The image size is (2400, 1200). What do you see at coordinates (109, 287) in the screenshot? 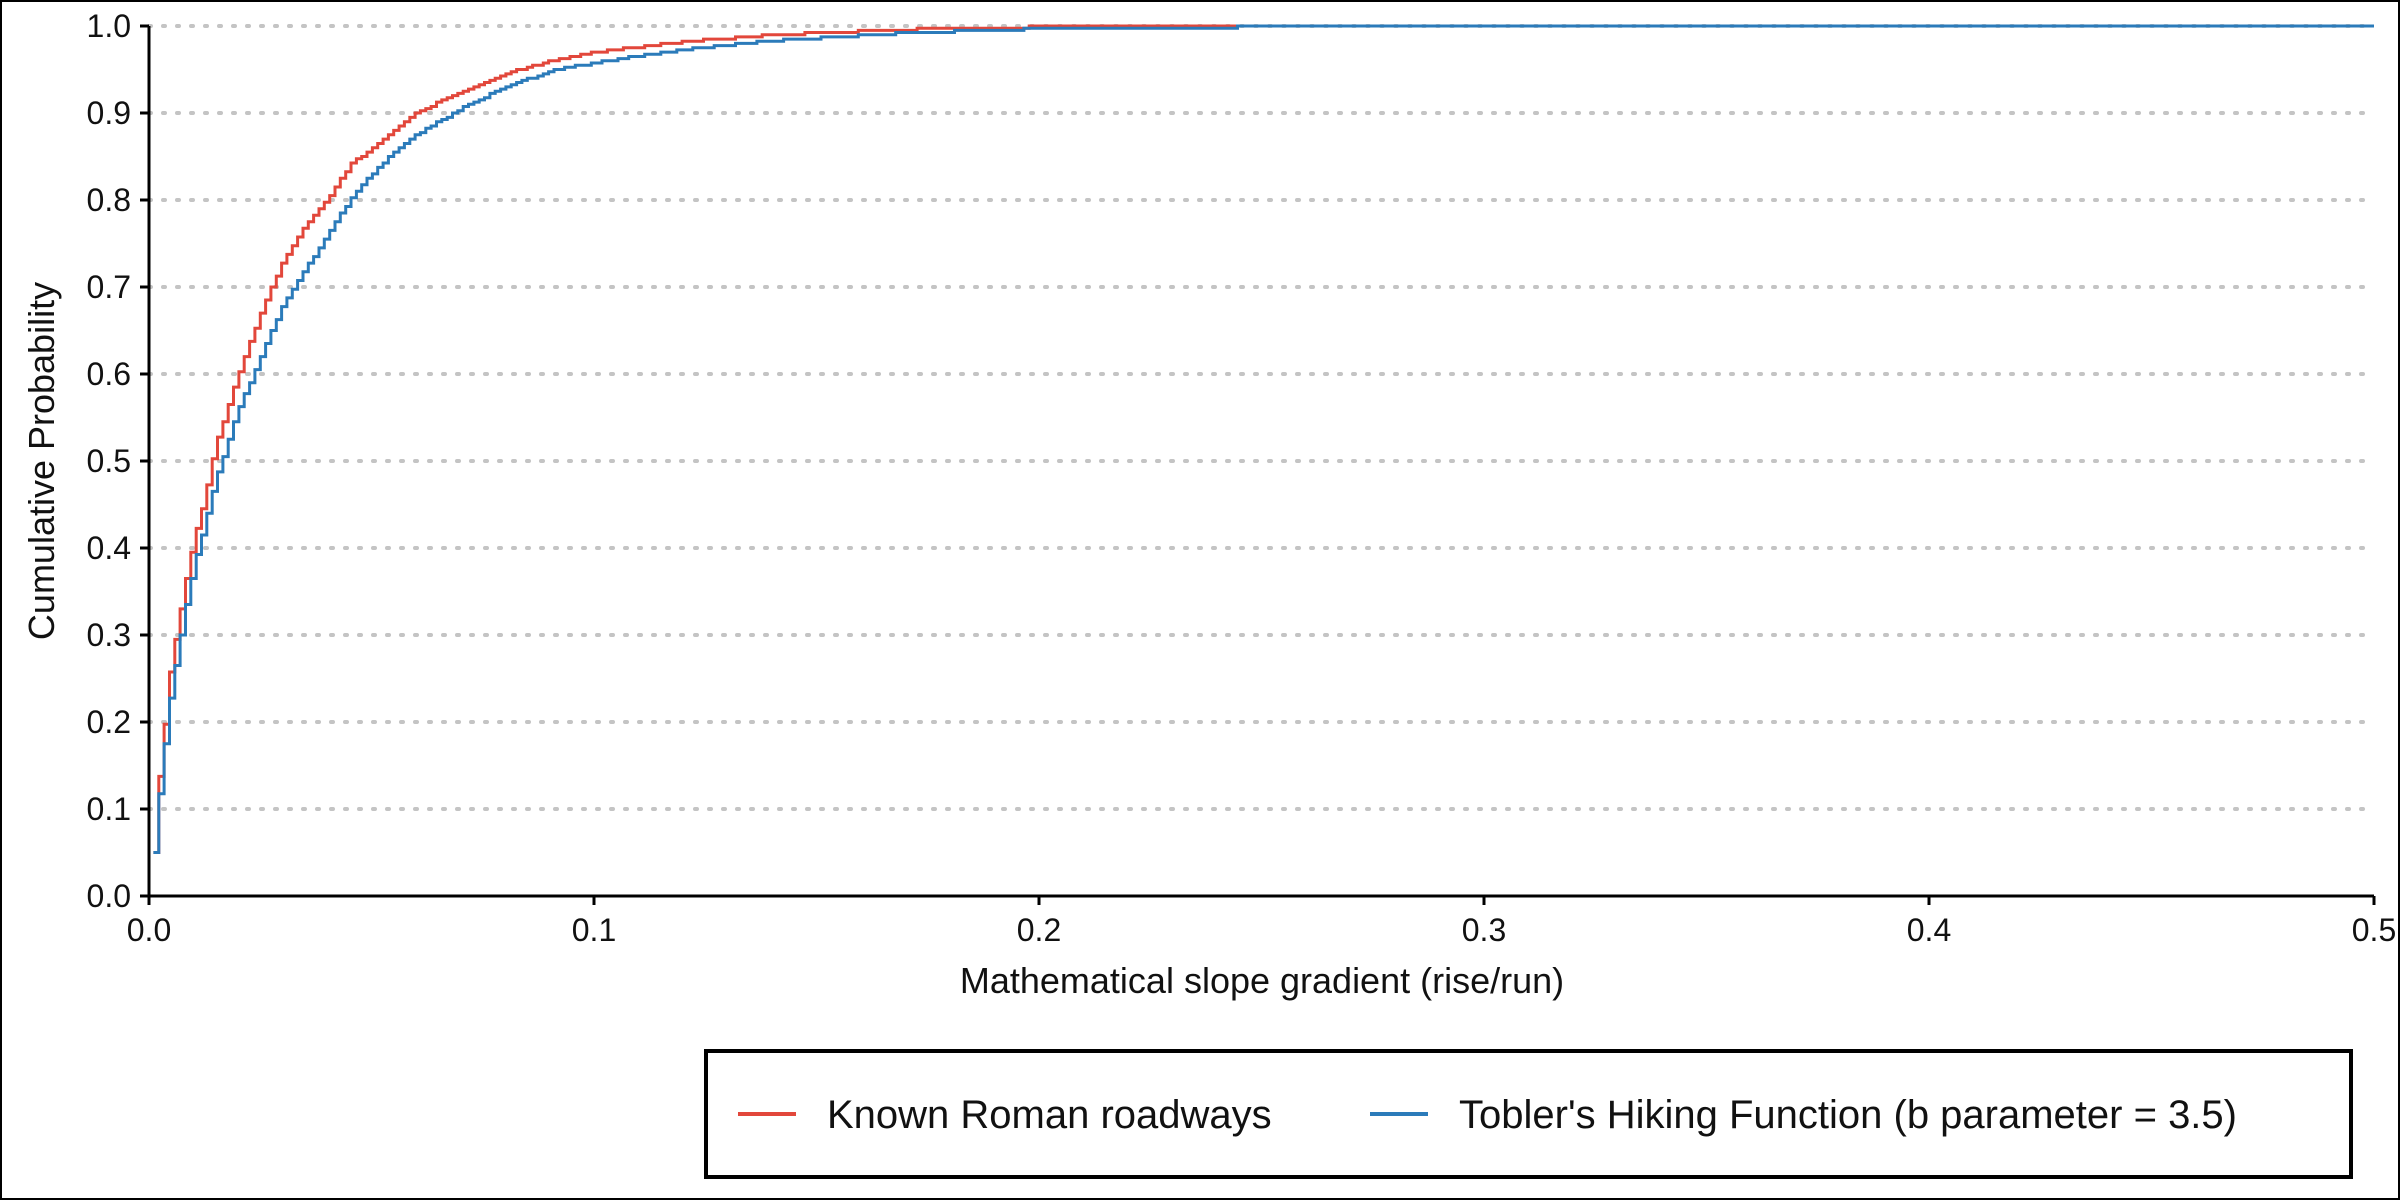
I see `y-tick-label: 0.7` at bounding box center [109, 287].